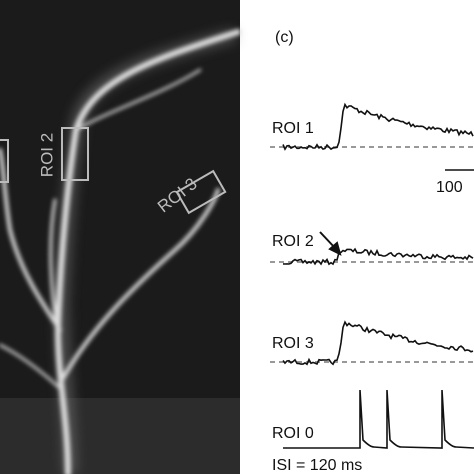  Describe the element at coordinates (317, 465) in the screenshot. I see `caption: ISI = 120 ms` at that location.